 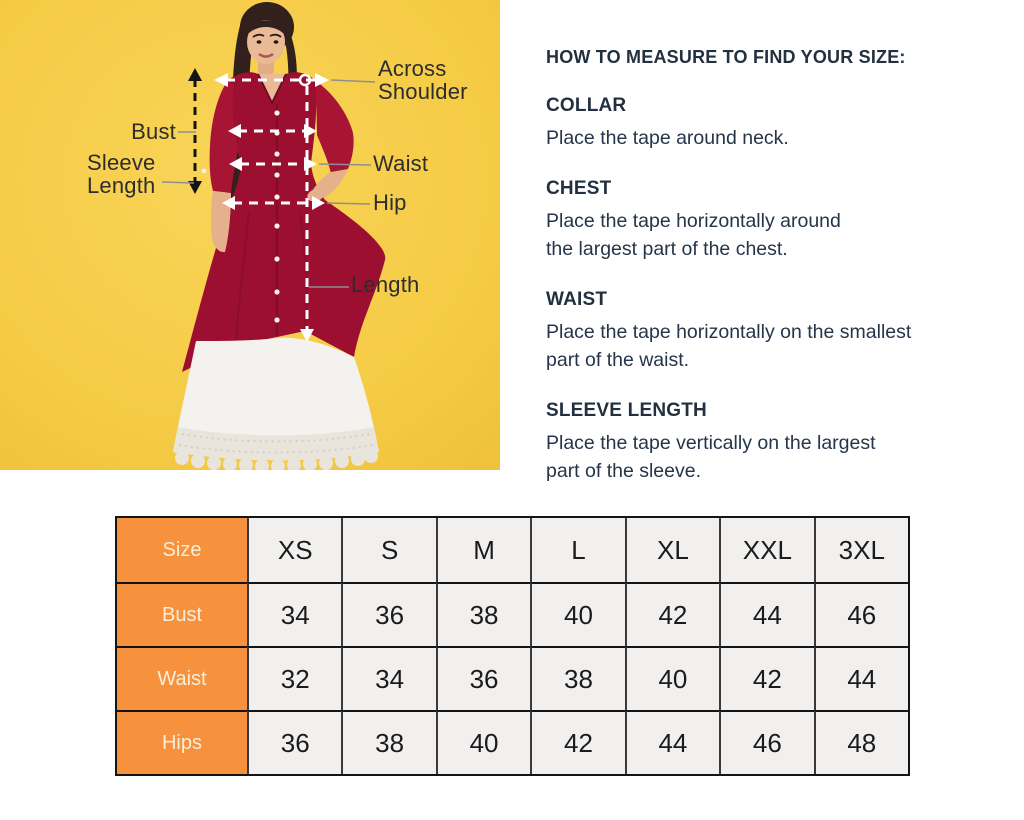 I want to click on bust-value: 42, so click(x=672, y=614).